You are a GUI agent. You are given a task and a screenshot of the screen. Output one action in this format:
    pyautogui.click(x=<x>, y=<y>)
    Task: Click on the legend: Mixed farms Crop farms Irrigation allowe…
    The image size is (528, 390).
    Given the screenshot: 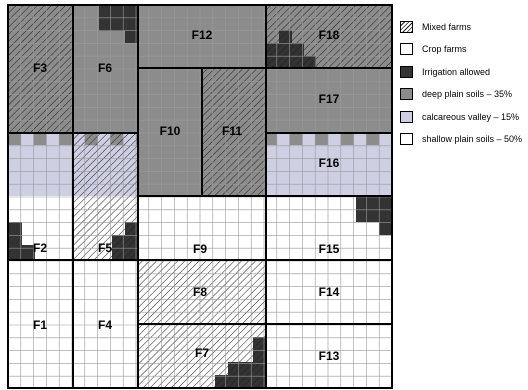 What is the action you would take?
    pyautogui.click(x=463, y=87)
    